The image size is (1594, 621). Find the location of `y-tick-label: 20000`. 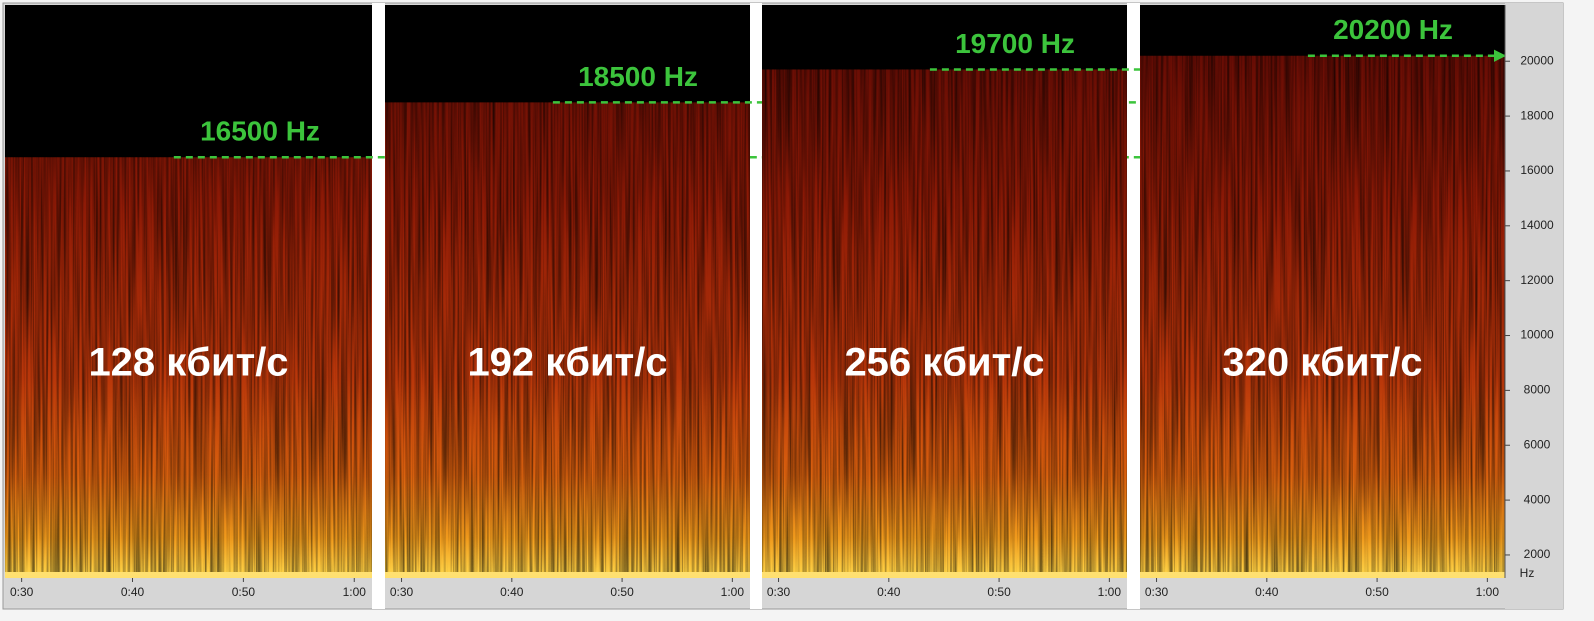

y-tick-label: 20000 is located at coordinates (1537, 60).